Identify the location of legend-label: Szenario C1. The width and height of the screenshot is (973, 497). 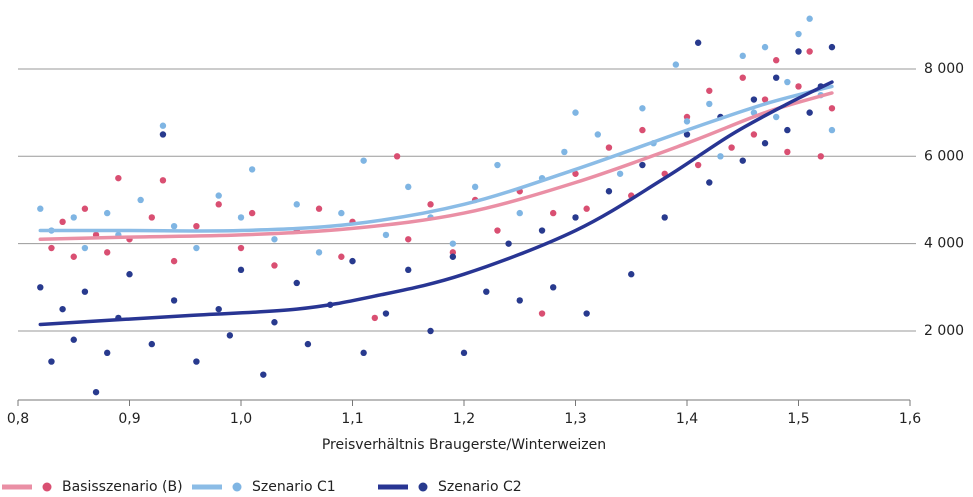
(294, 487).